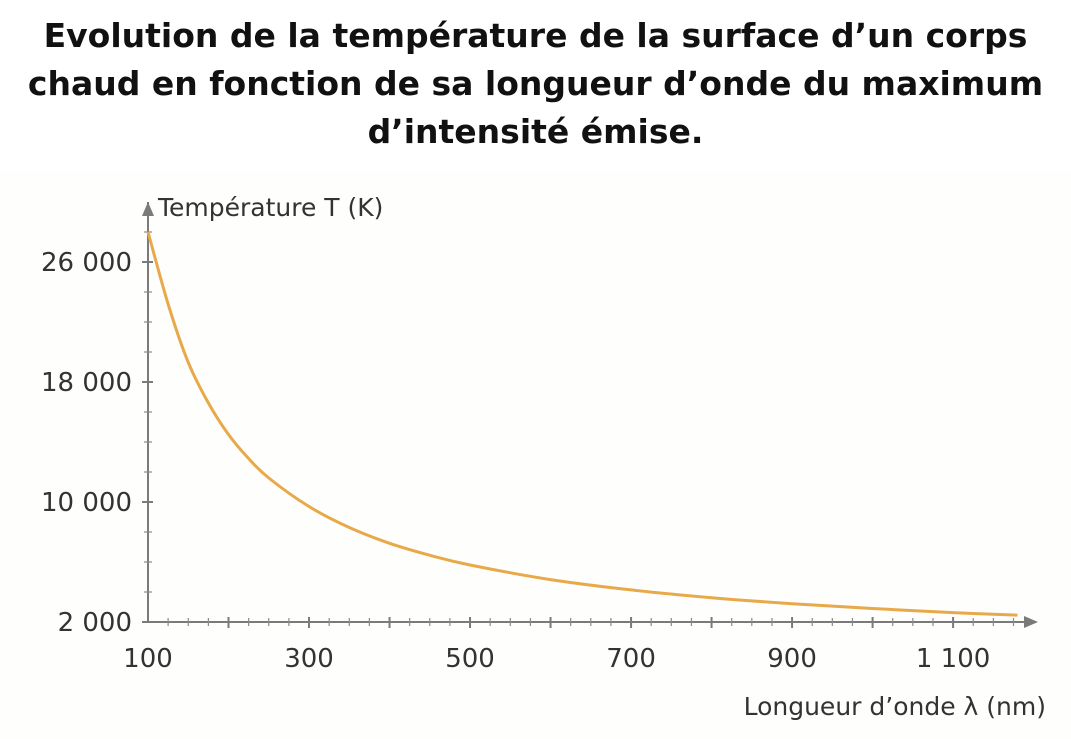 This screenshot has height=739, width=1071. I want to click on y-tick-label: 10 000, so click(86, 503).